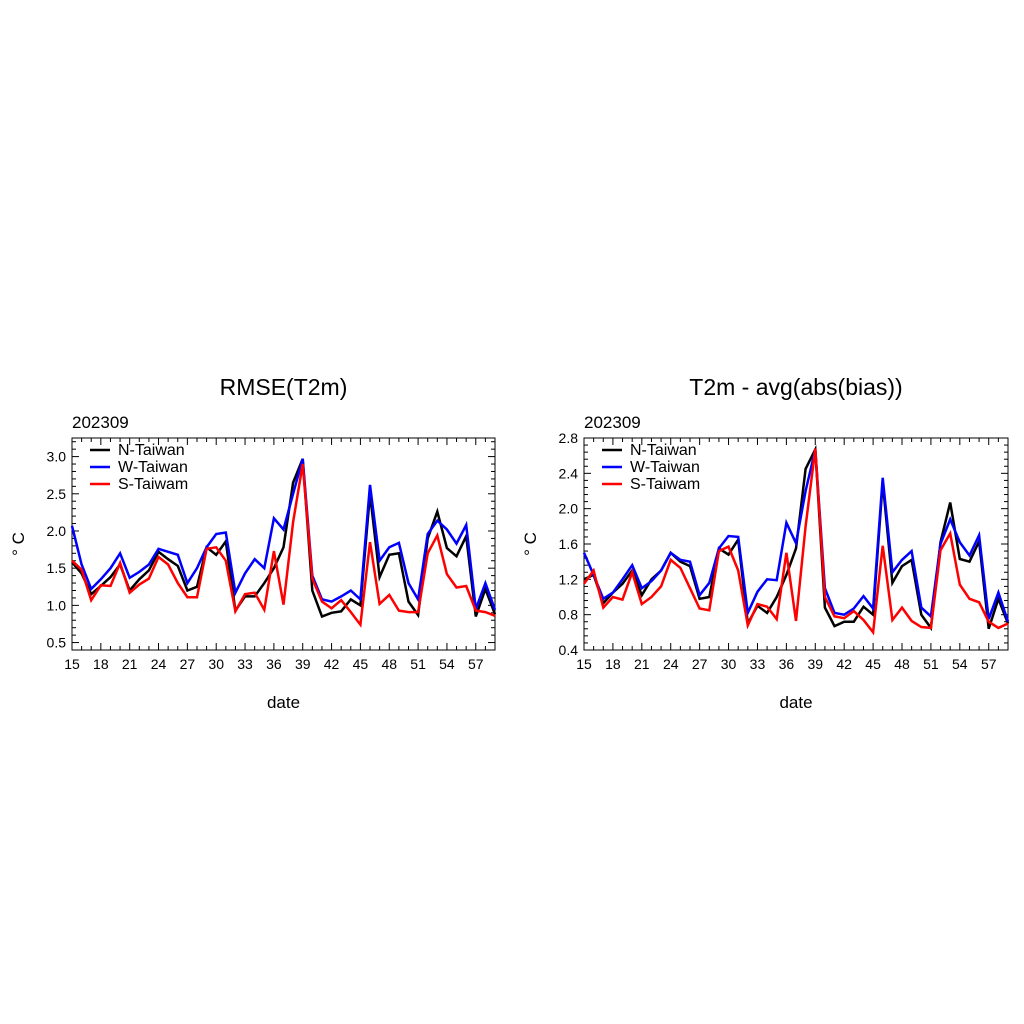  I want to click on chart-title: T2m - avg(abs(bias)), so click(795, 387).